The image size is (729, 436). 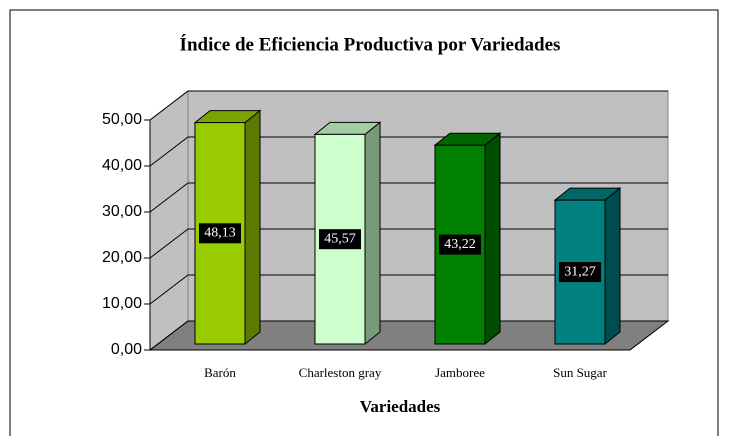 I want to click on x-tick-label: Jamboree, so click(x=460, y=372).